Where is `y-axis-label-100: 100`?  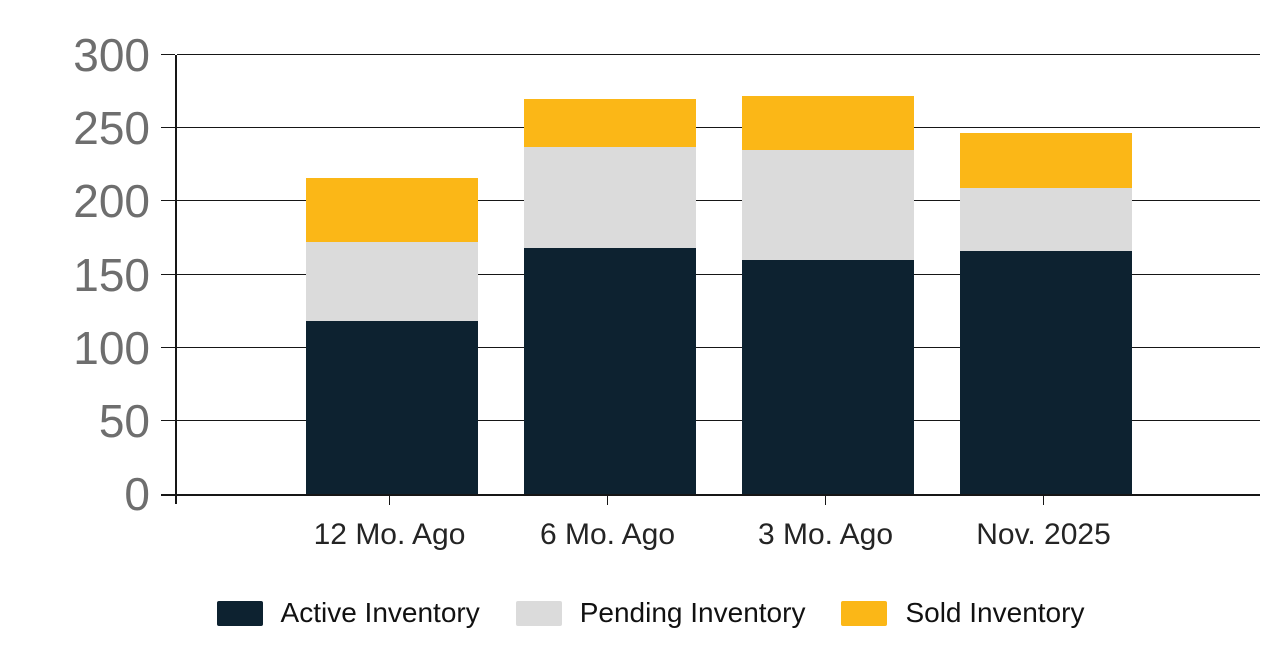 y-axis-label-100: 100 is located at coordinates (111, 347).